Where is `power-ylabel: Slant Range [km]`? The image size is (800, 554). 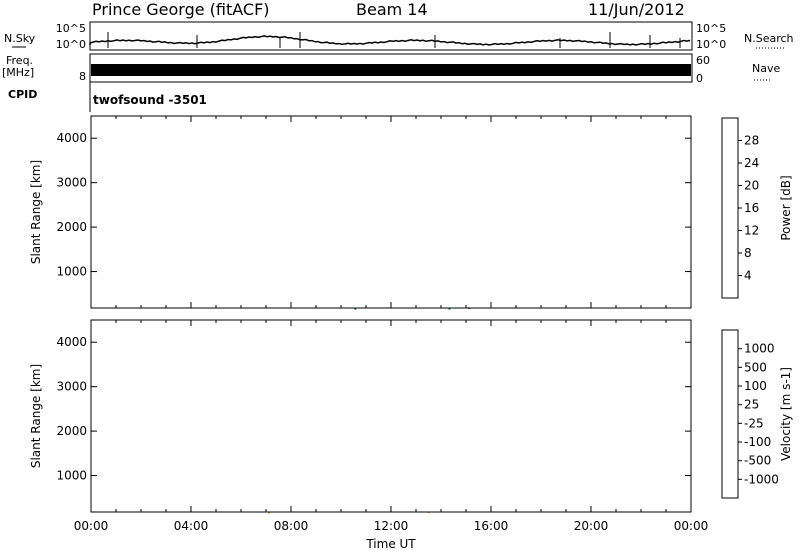 power-ylabel: Slant Range [km] is located at coordinates (36, 212).